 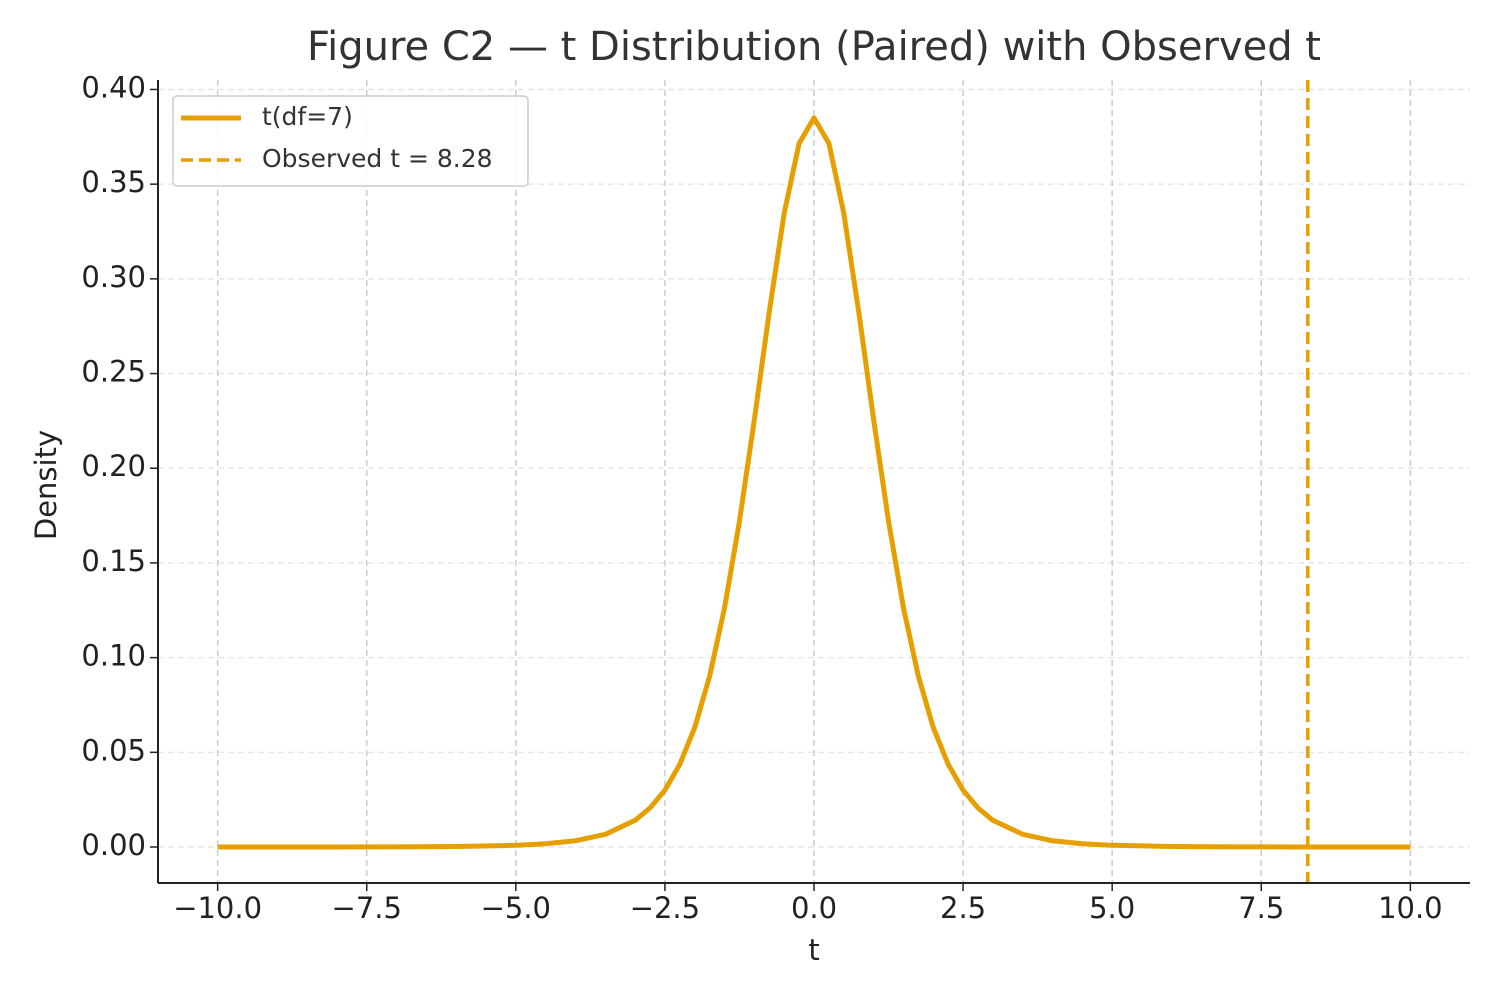 I want to click on x-tick-label: −7.5, so click(x=367, y=908).